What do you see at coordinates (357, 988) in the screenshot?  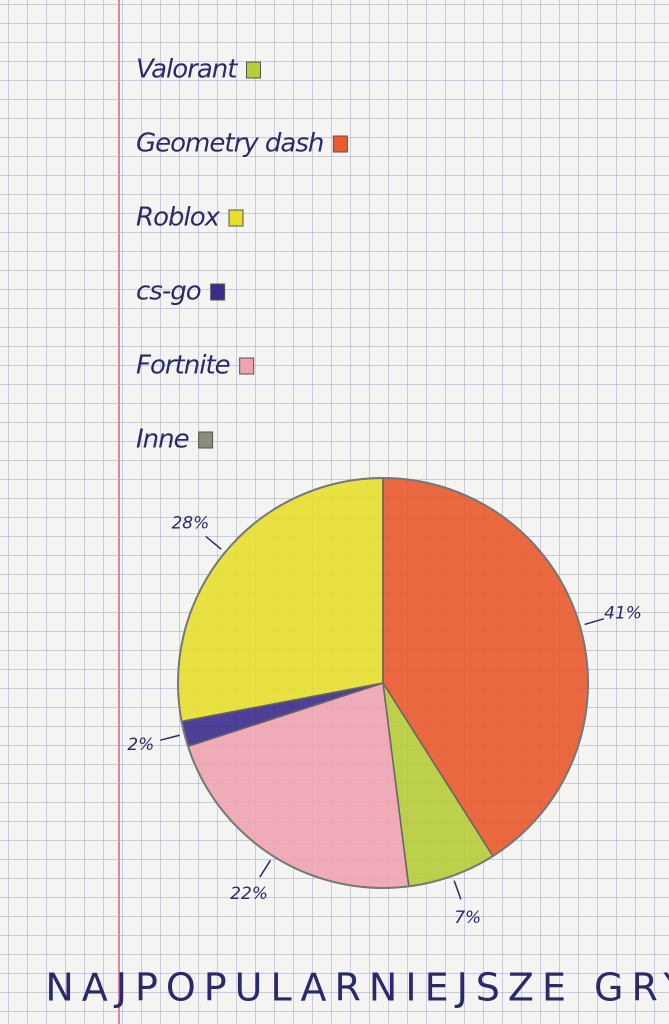 I see `chart-title: NAJPOPULARNIEJSZE GRY` at bounding box center [357, 988].